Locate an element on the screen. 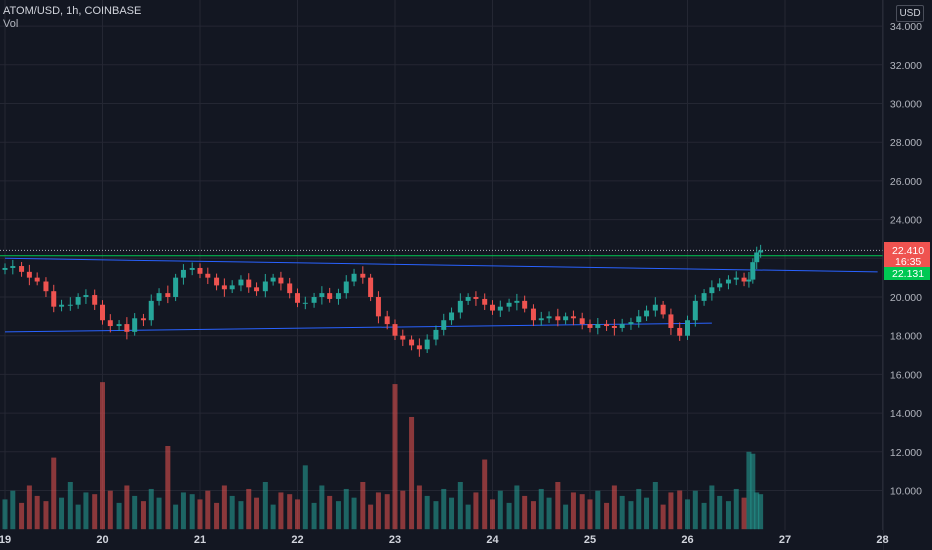 Image resolution: width=932 pixels, height=550 pixels. last-price-value: 22.410 is located at coordinates (908, 251).